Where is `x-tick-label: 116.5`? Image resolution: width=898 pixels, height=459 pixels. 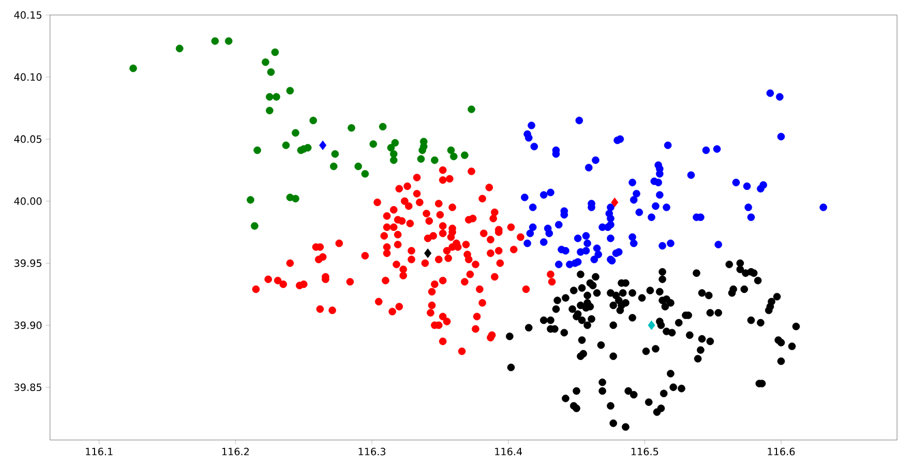
x-tick-label: 116.5 is located at coordinates (645, 452).